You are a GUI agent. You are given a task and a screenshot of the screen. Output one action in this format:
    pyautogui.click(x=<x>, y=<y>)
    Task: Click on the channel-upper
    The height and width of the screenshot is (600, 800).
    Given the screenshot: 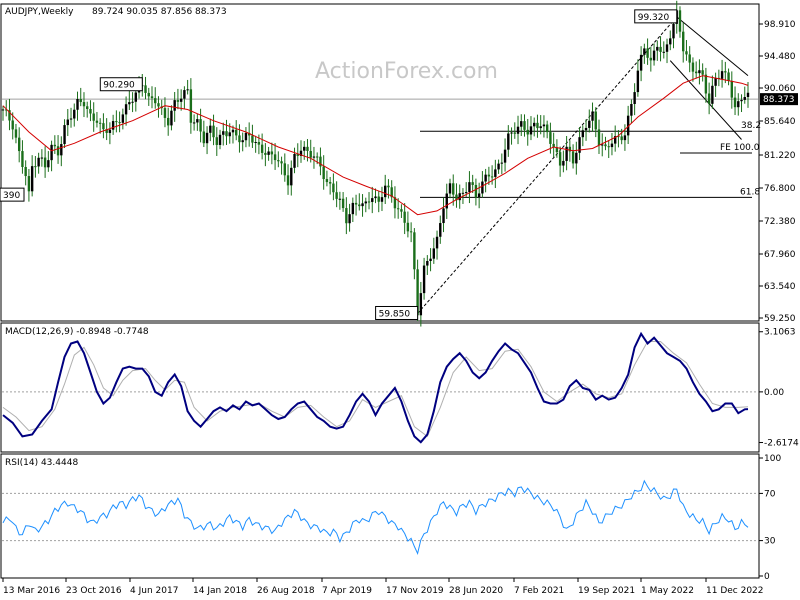 What is the action you would take?
    pyautogui.click(x=712, y=46)
    